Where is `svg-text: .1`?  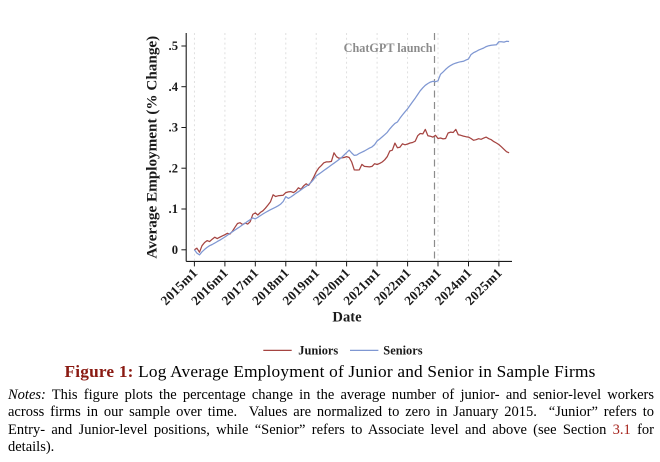 svg-text: .1 is located at coordinates (173, 209).